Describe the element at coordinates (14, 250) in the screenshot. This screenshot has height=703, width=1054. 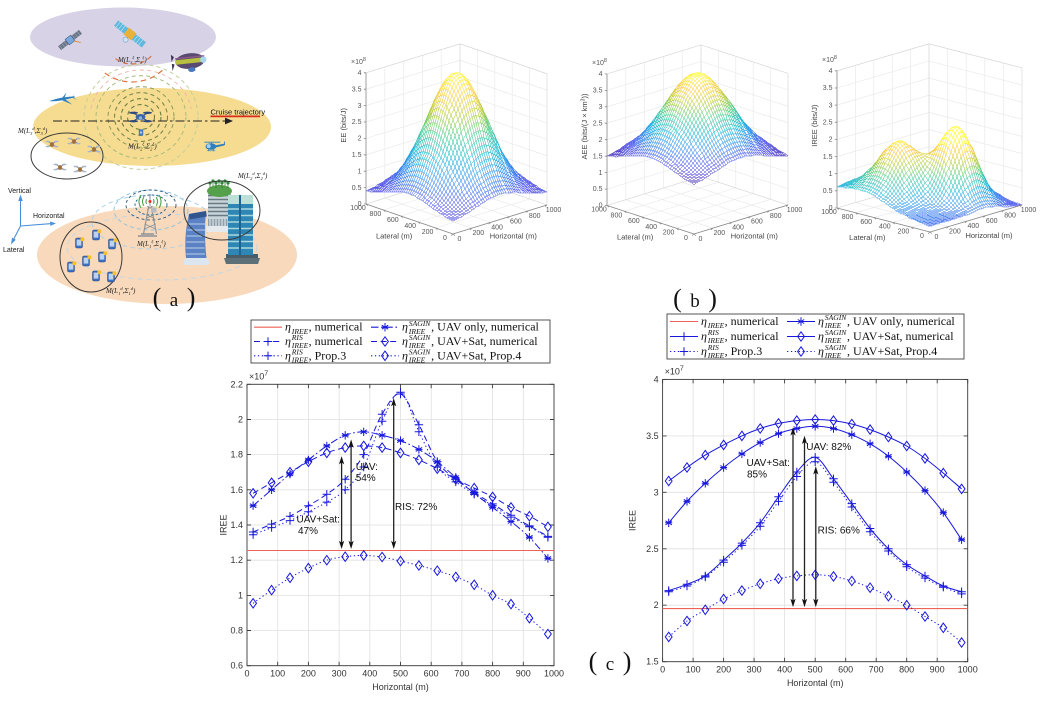
I see `svg-text: Lateral` at that location.